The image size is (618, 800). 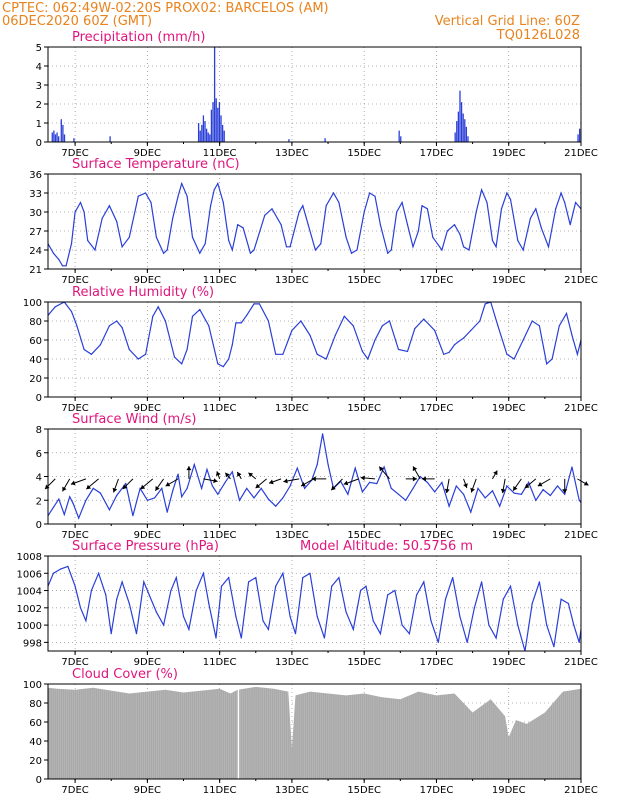 I want to click on wind-ytick-label-0: 0, so click(x=39, y=525).